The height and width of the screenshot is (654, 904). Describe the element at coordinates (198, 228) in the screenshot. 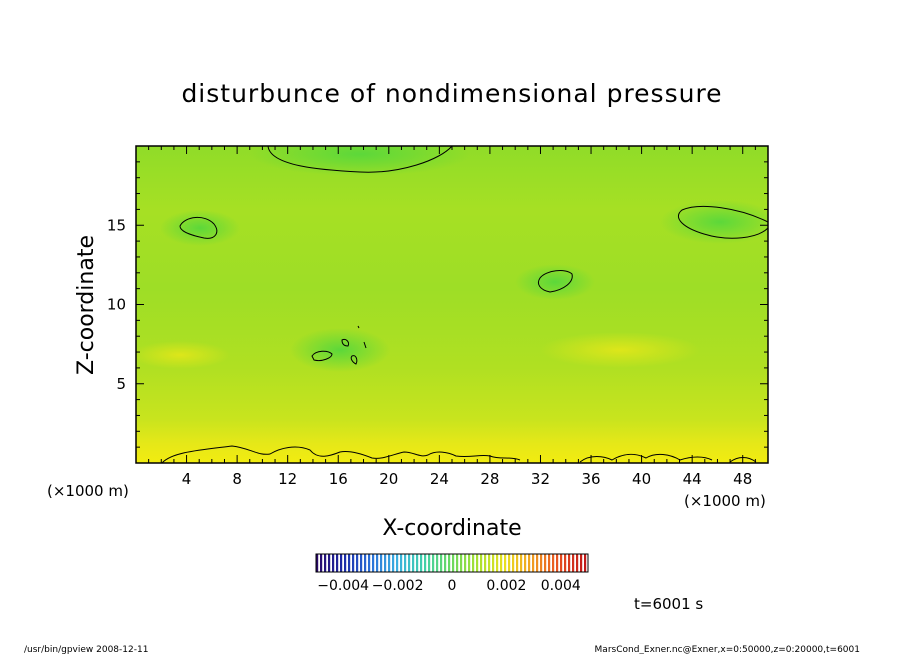

I see `contour-left` at that location.